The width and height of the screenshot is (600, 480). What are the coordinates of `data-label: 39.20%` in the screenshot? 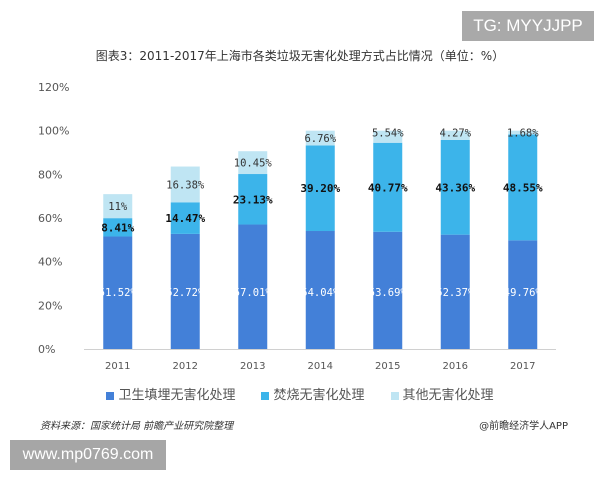 It's located at (320, 188).